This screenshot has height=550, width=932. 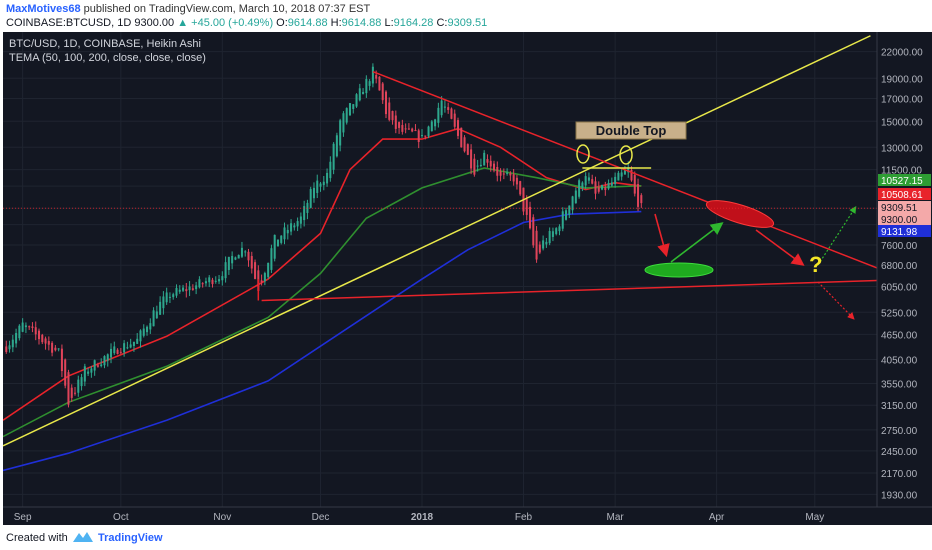 What do you see at coordinates (467, 514) in the screenshot?
I see `time-axis: Sep Oct Nov Dec 2018 Feb Mar Apr May` at bounding box center [467, 514].